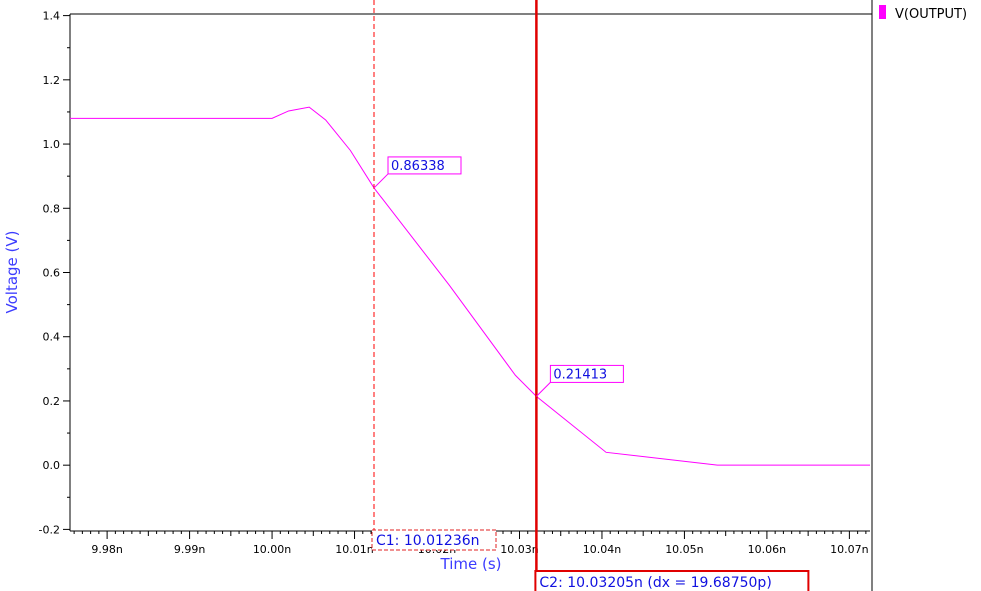 The image size is (981, 591). I want to click on x-tick-label: 10.03n, so click(519, 549).